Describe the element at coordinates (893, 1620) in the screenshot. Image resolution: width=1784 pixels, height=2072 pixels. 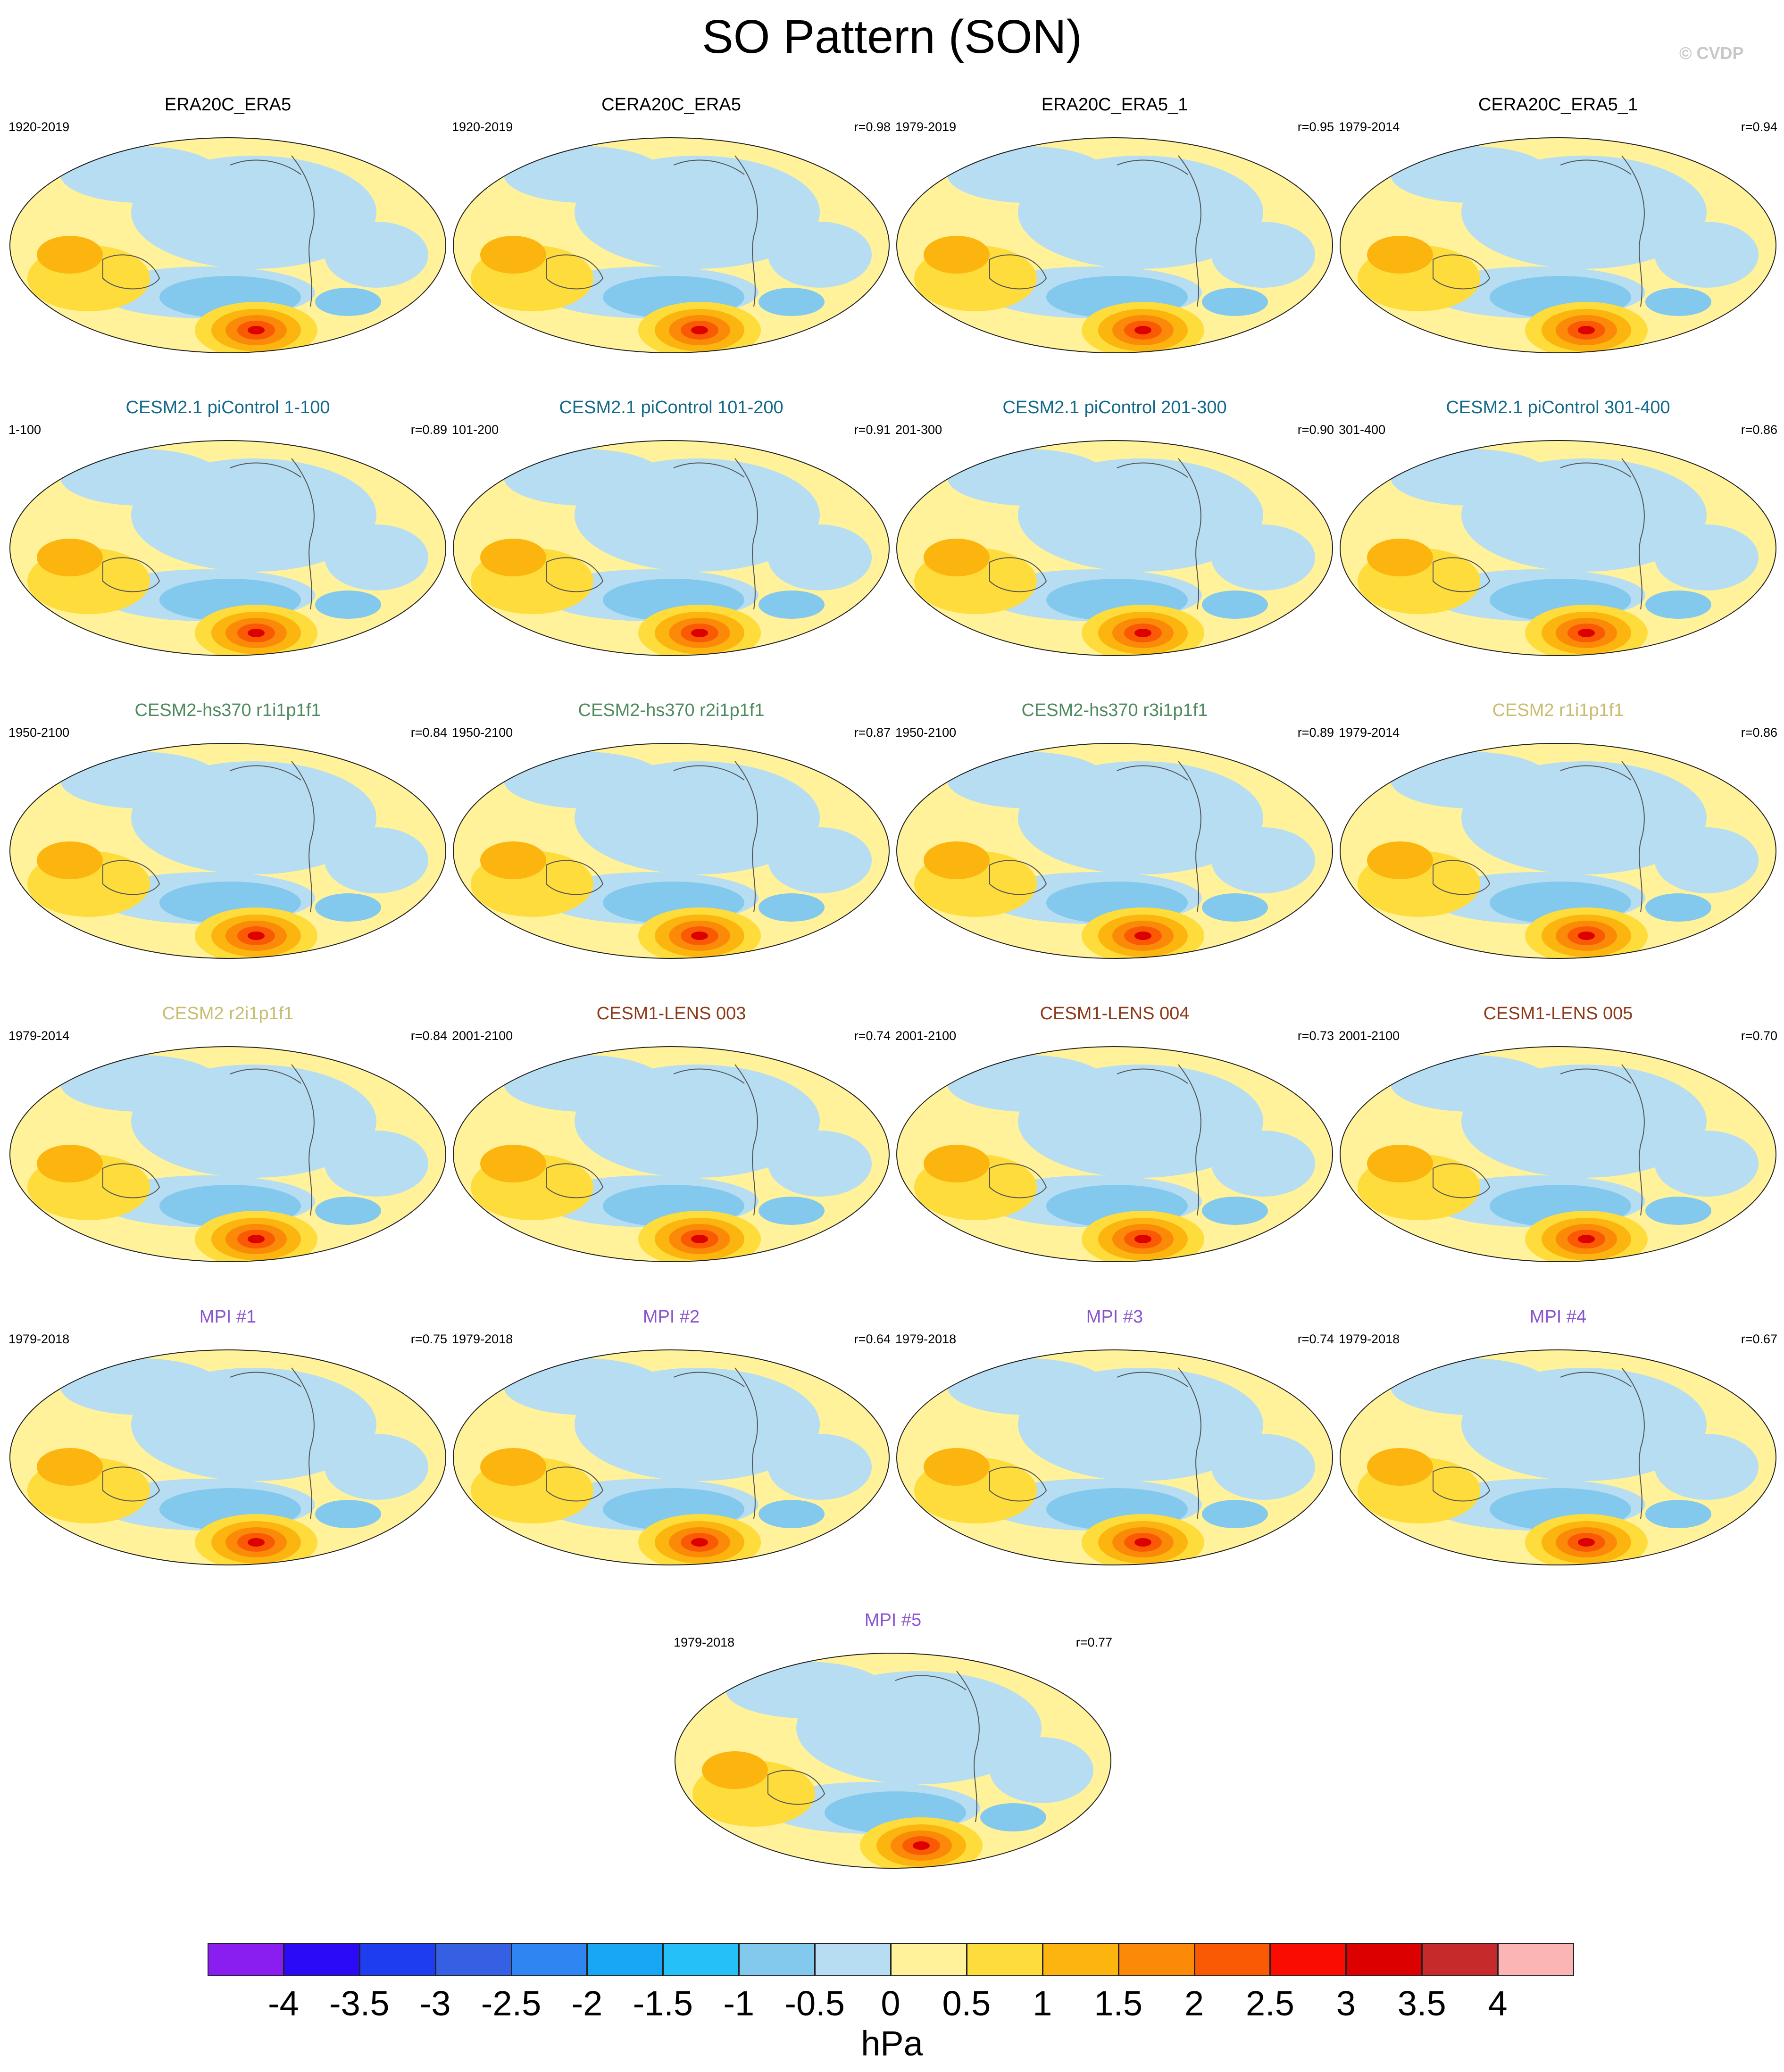
I see `panel-title: MPI #5` at that location.